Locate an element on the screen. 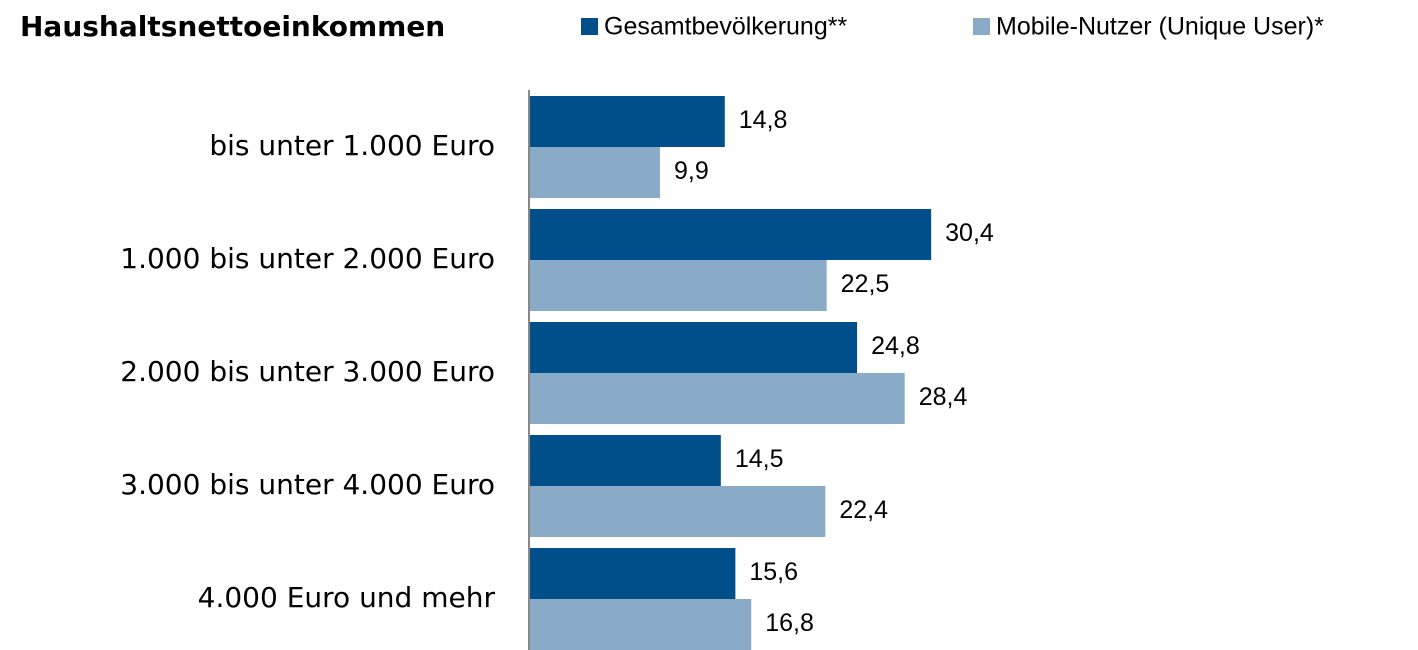 This screenshot has height=650, width=1418. chart-title: Haushaltsnettoeinkommen is located at coordinates (232, 26).